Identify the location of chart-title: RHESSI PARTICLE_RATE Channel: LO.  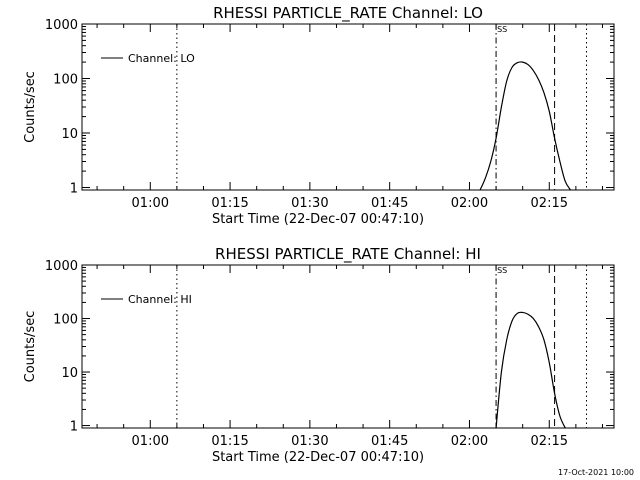
(348, 13).